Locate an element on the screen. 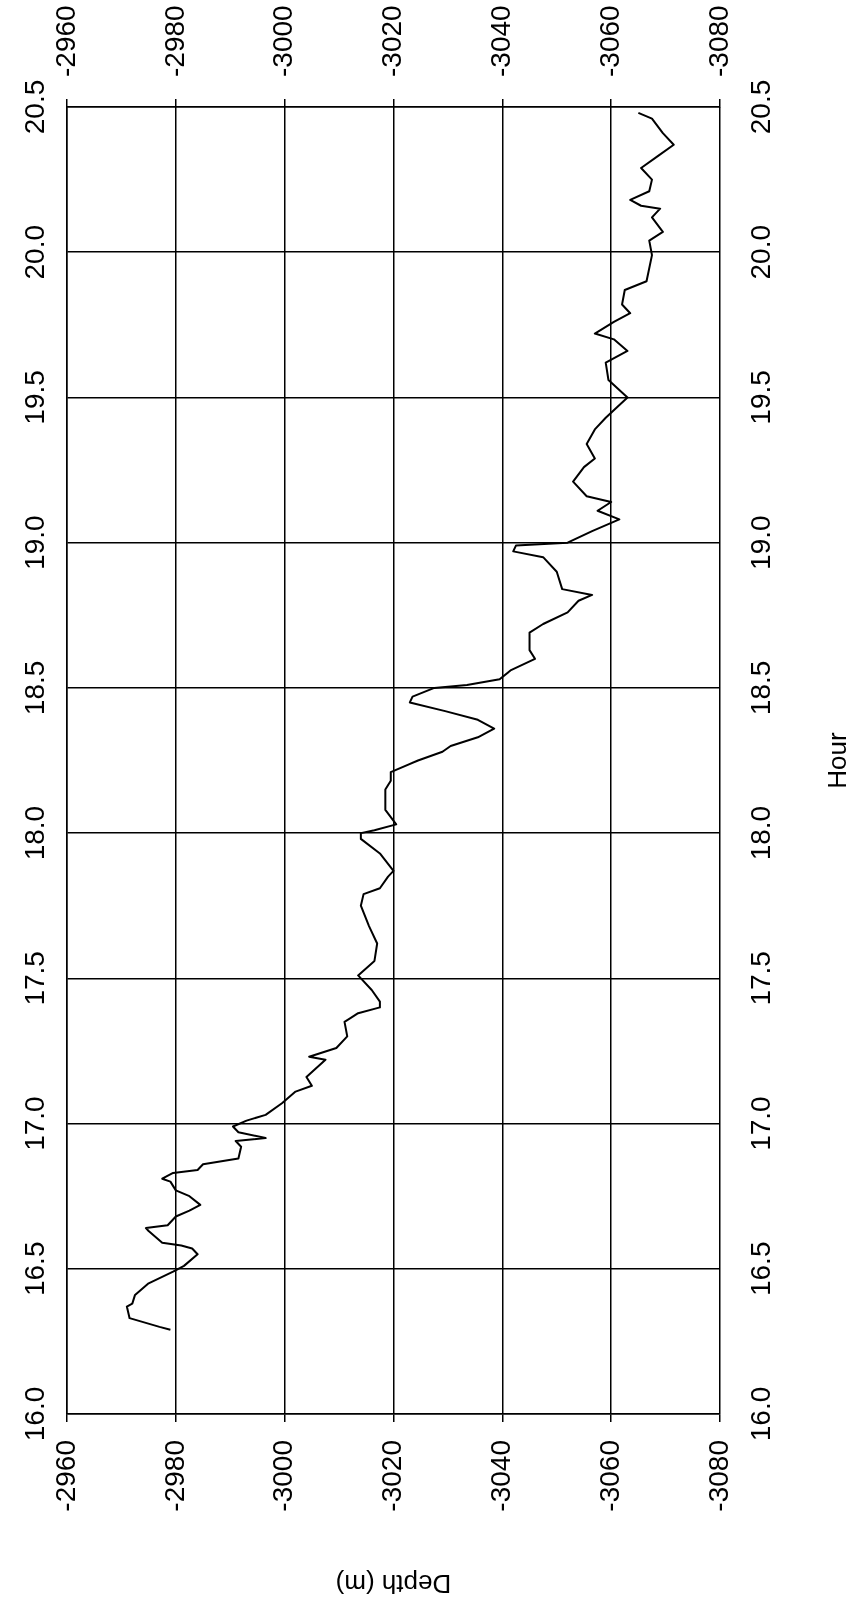 Image resolution: width=855 pixels, height=1606 pixels. x2-tick-label: -3080 is located at coordinates (718, 41).